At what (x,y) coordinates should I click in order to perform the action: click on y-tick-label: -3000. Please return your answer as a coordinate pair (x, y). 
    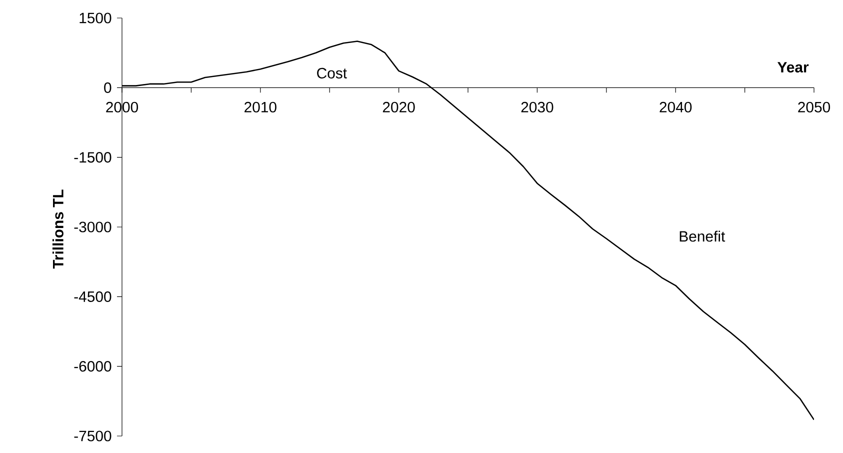
    Looking at the image, I should click on (93, 227).